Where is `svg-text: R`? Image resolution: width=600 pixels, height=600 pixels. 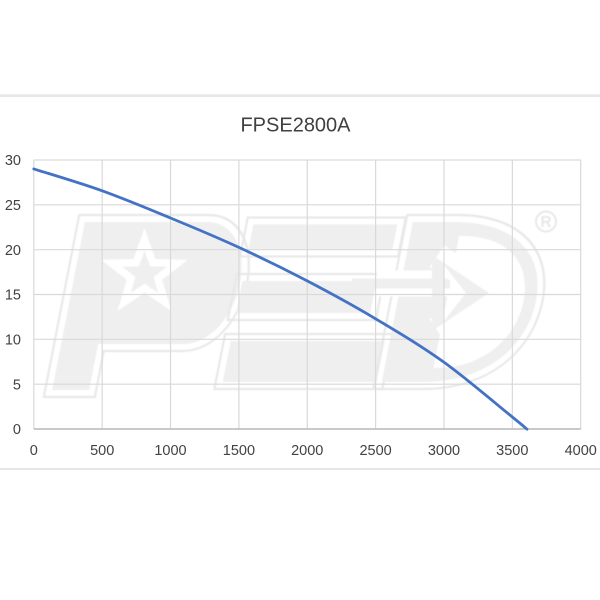
svg-text: R is located at coordinates (545, 222).